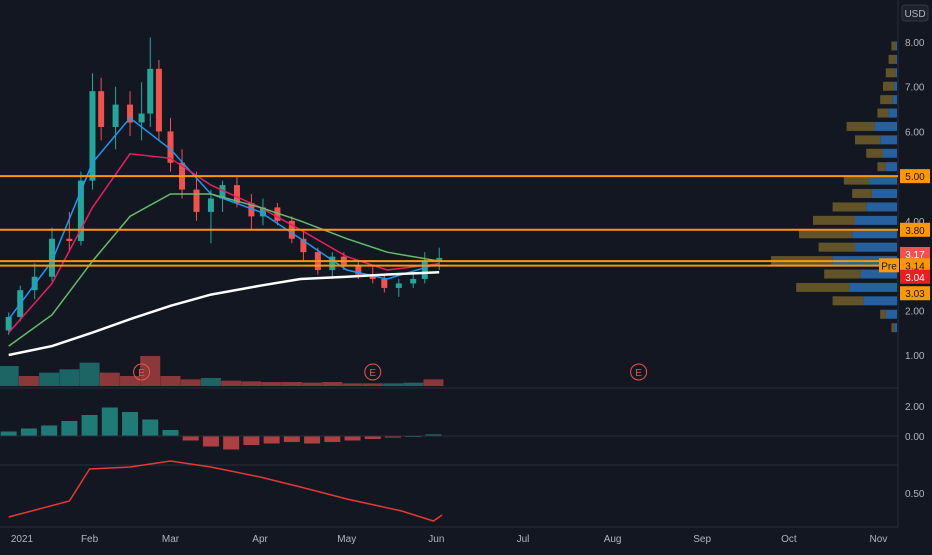  I want to click on currency-badge: USD, so click(915, 13).